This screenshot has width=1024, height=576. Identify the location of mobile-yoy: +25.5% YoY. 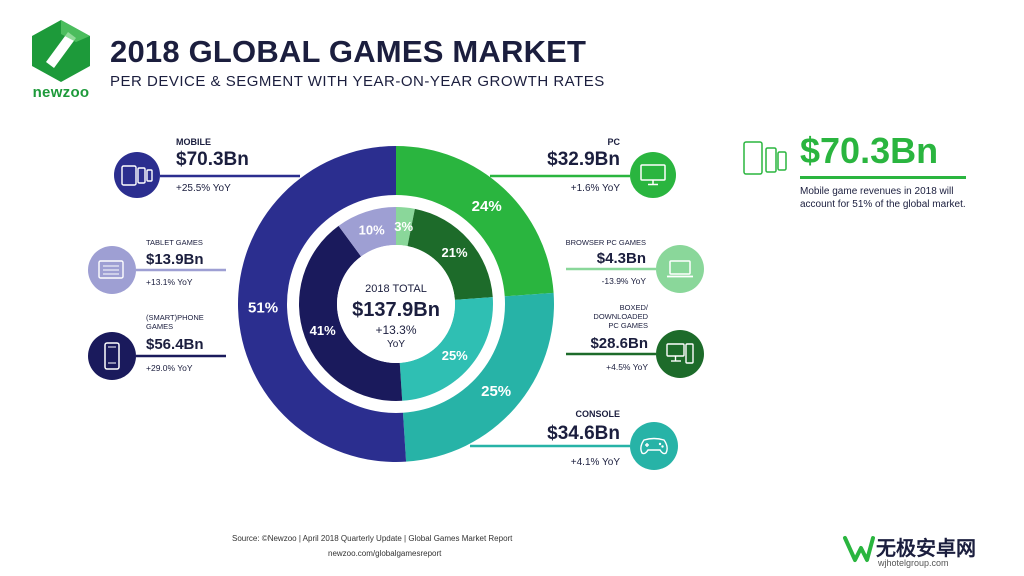
(203, 188).